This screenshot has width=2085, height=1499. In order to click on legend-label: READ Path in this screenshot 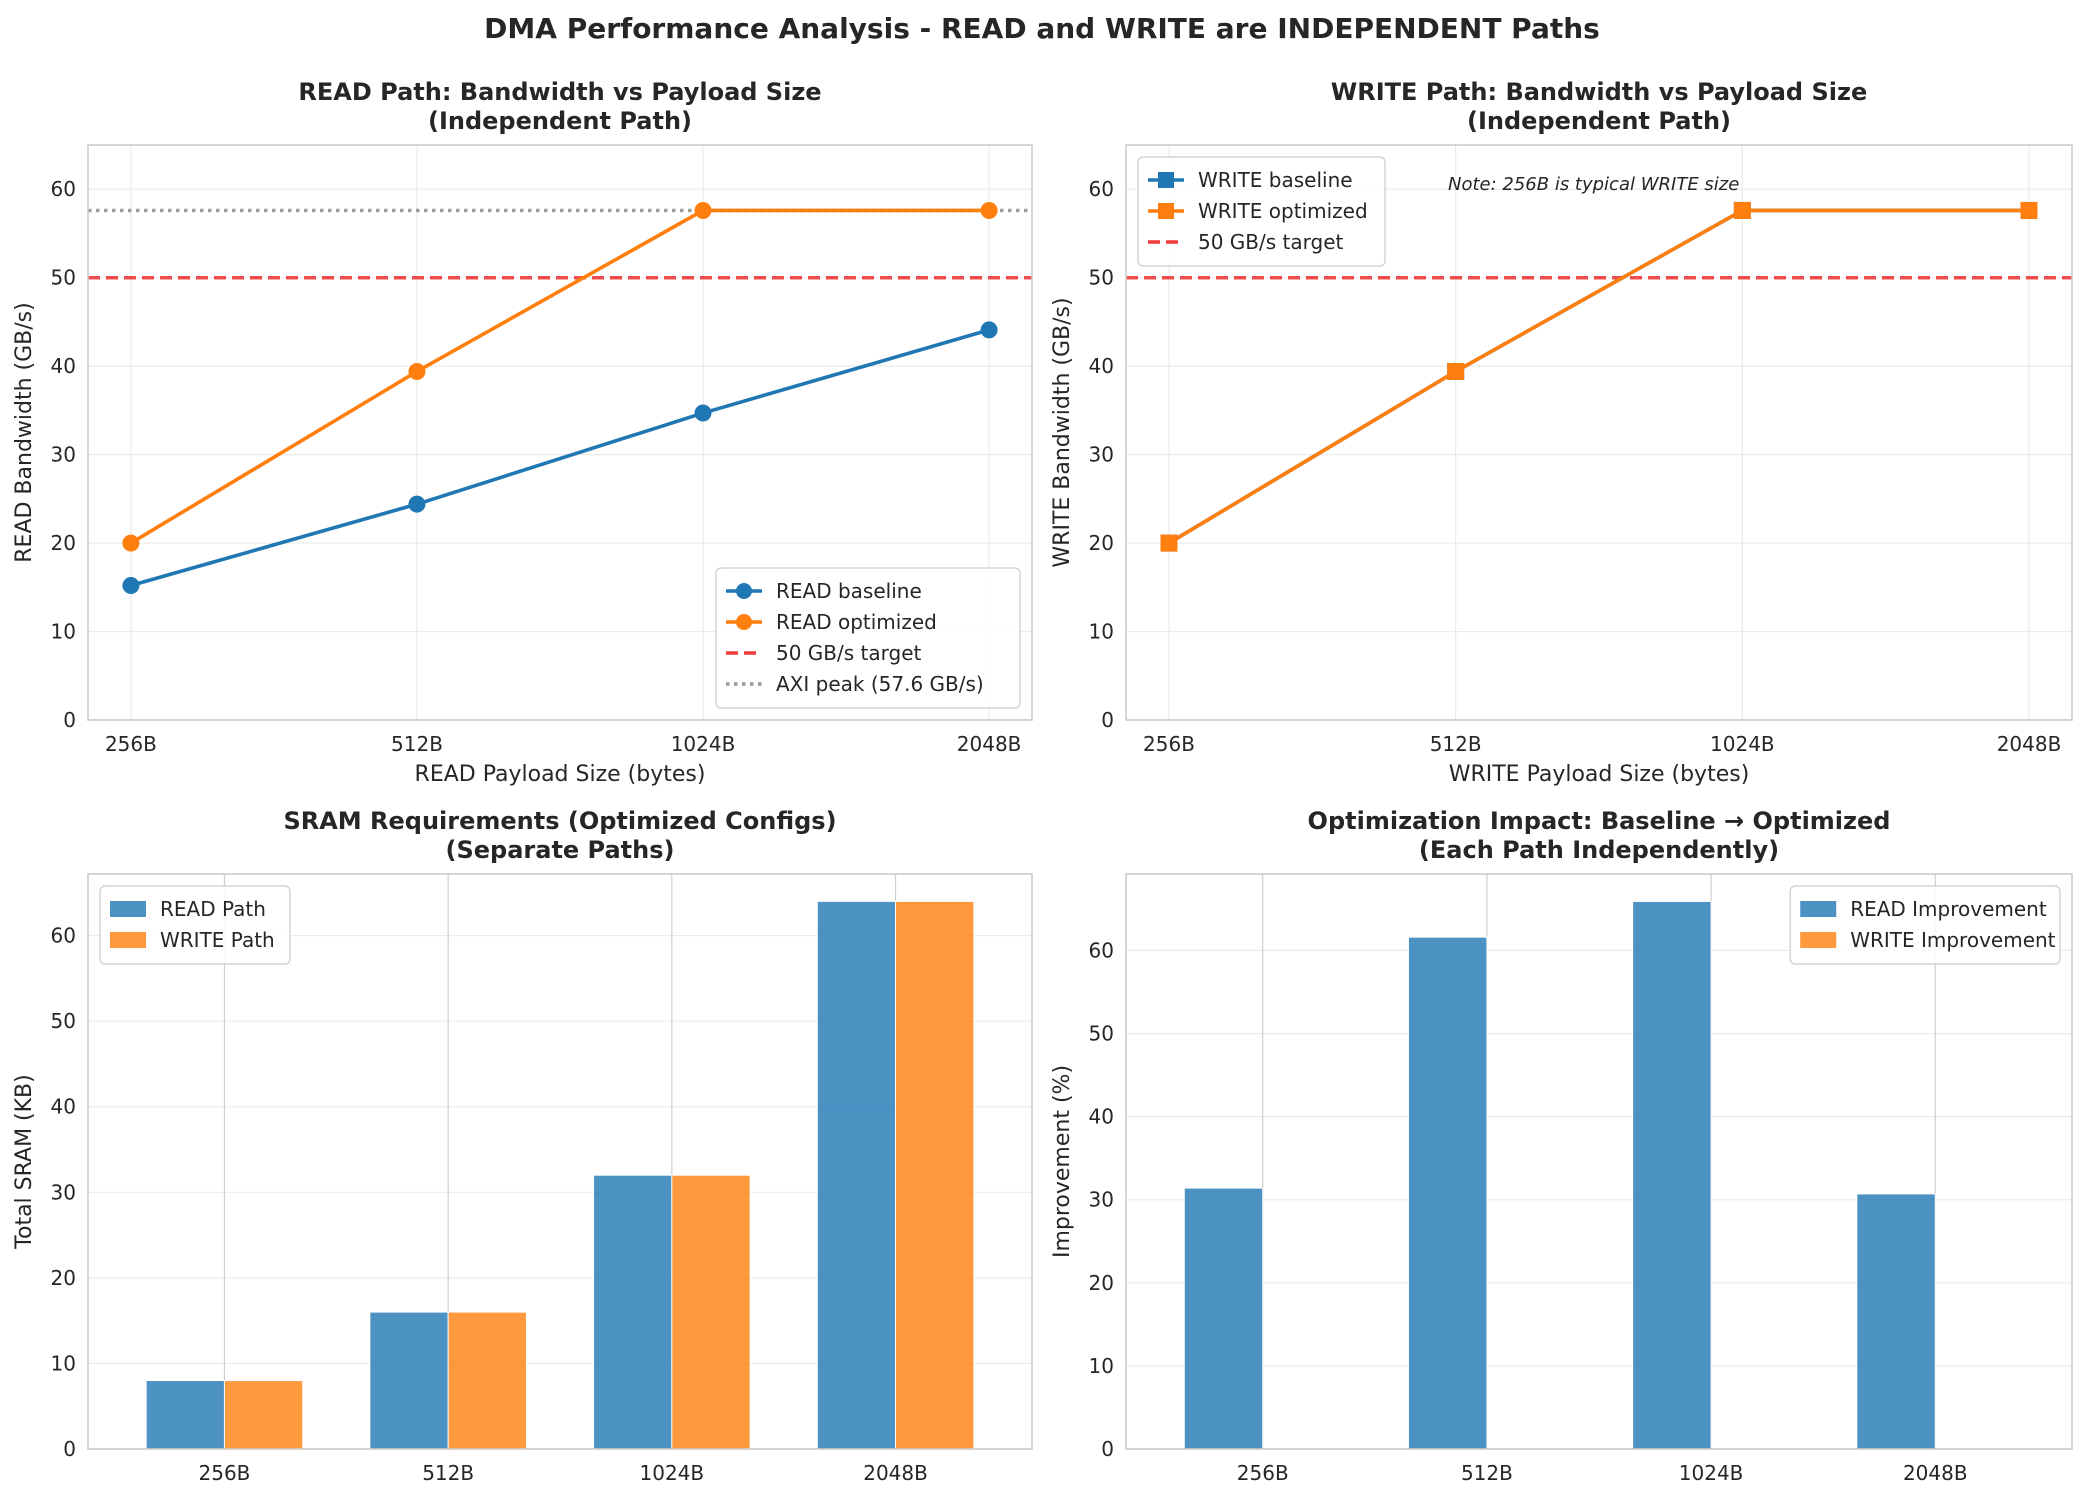, I will do `click(213, 909)`.